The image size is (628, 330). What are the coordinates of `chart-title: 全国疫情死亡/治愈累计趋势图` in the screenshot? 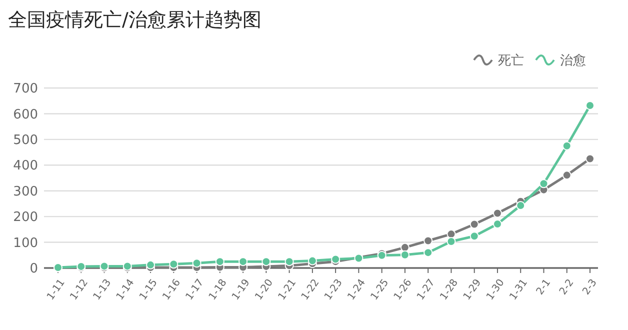 It's located at (135, 20).